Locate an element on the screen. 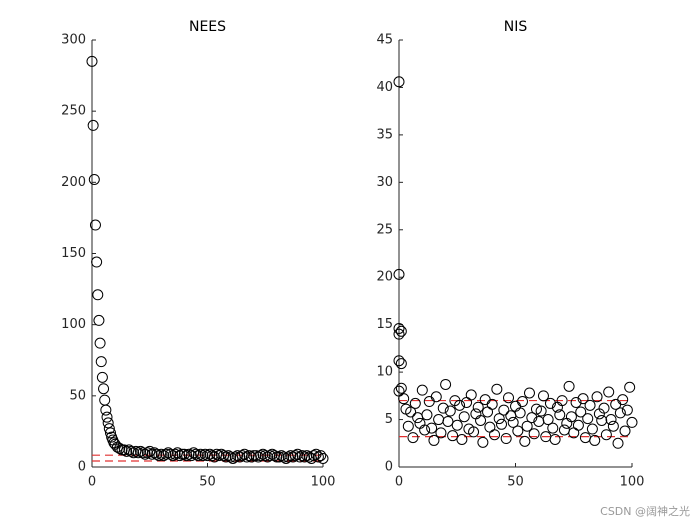  x-tick-label: 50 is located at coordinates (207, 482).